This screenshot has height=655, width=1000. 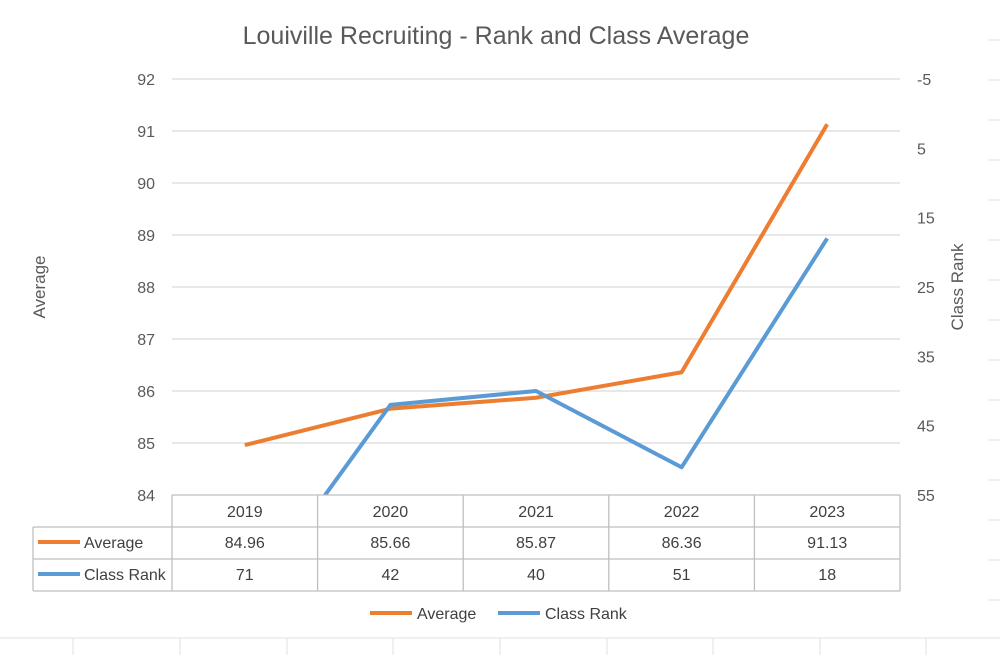 What do you see at coordinates (146, 80) in the screenshot?
I see `y-left-tick-label: 92` at bounding box center [146, 80].